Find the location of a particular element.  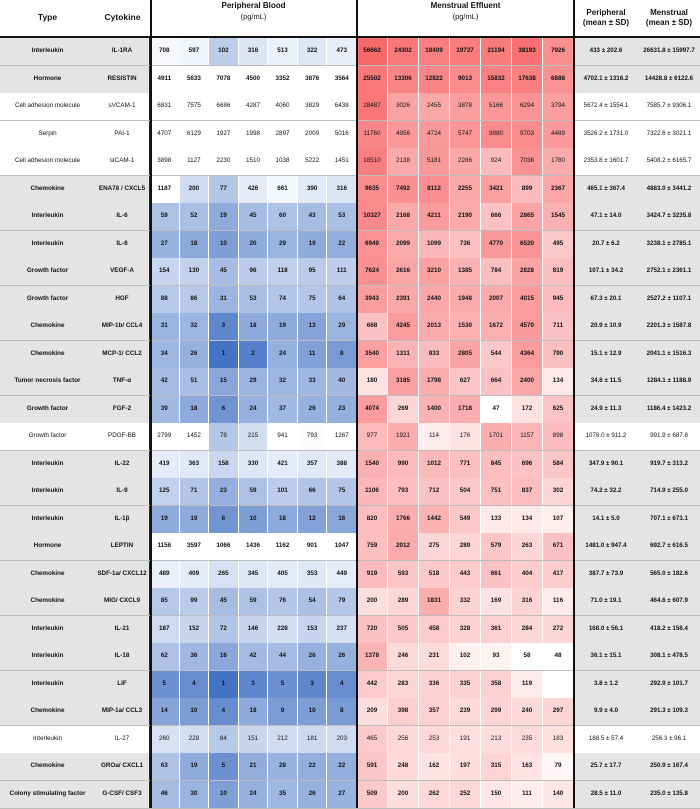

menstrual-value-cell: 119 is located at coordinates (527, 684).